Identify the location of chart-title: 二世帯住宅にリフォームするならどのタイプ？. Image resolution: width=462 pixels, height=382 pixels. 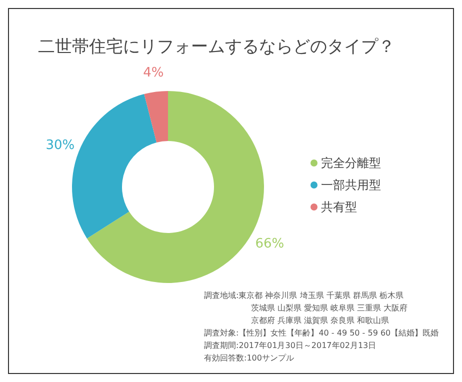
(216, 47).